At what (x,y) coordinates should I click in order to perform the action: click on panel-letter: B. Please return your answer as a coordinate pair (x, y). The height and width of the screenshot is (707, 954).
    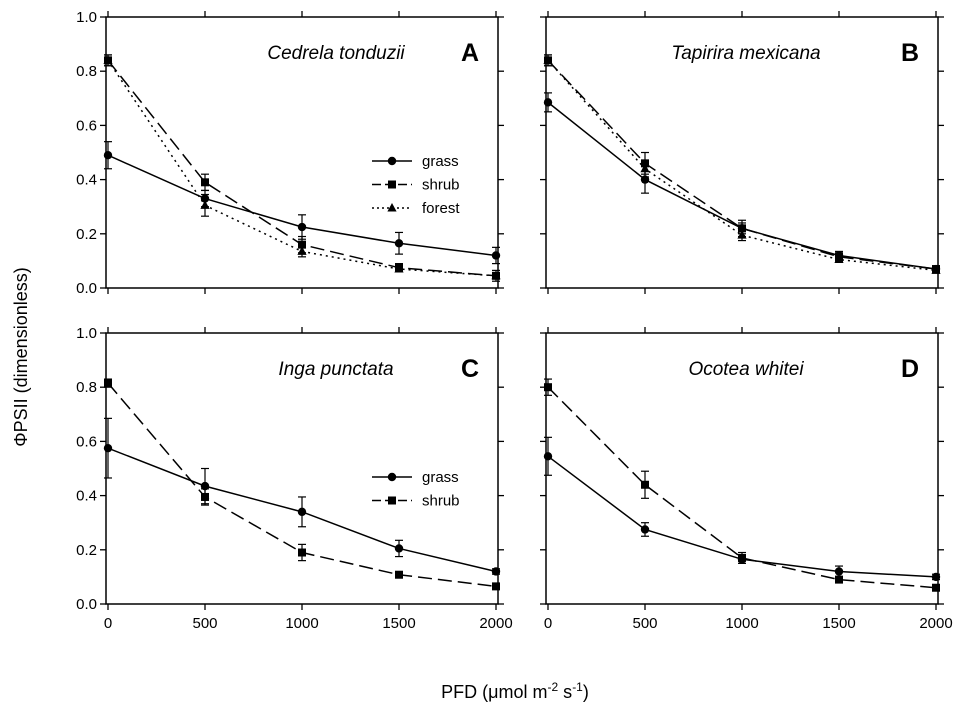
    Looking at the image, I should click on (910, 53).